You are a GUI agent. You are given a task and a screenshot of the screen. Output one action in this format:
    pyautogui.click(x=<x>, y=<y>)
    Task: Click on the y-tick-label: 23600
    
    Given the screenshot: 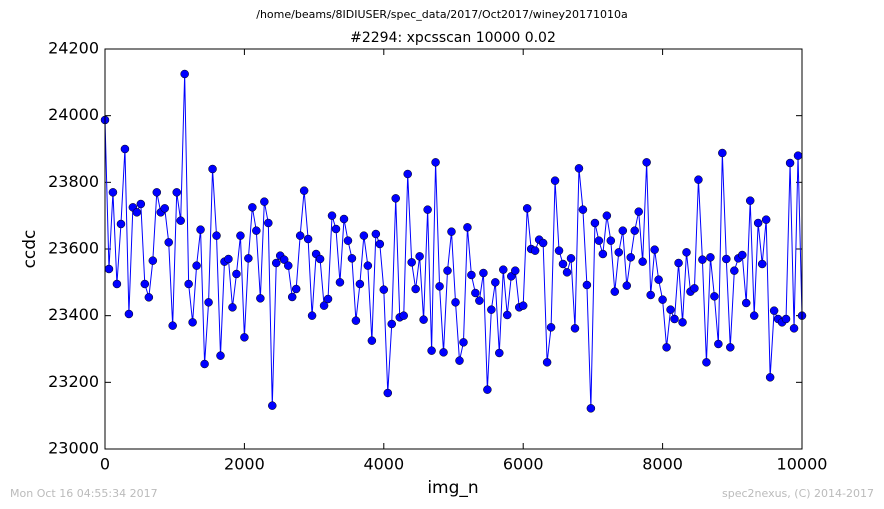 What is the action you would take?
    pyautogui.click(x=73, y=248)
    